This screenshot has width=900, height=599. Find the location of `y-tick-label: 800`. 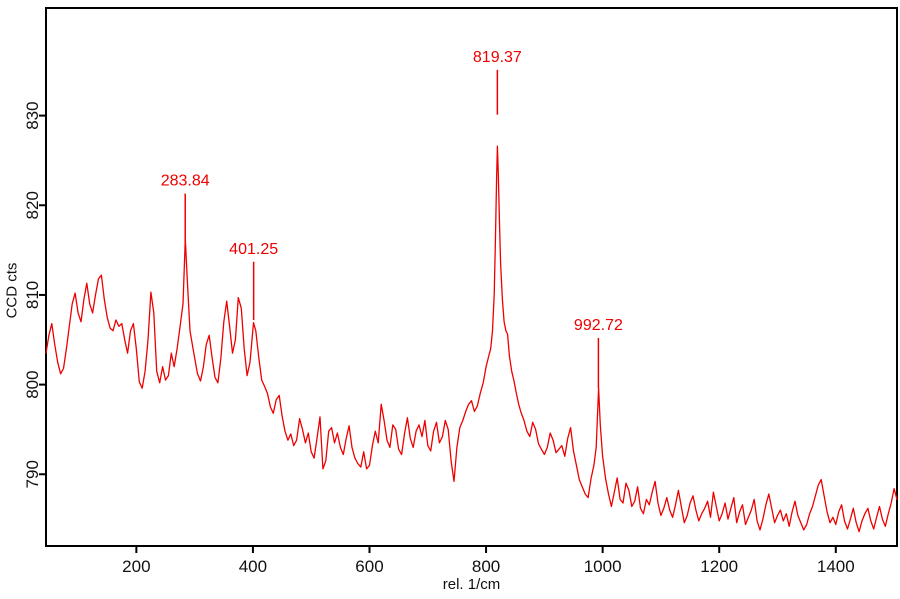

y-tick-label: 800 is located at coordinates (32, 384).